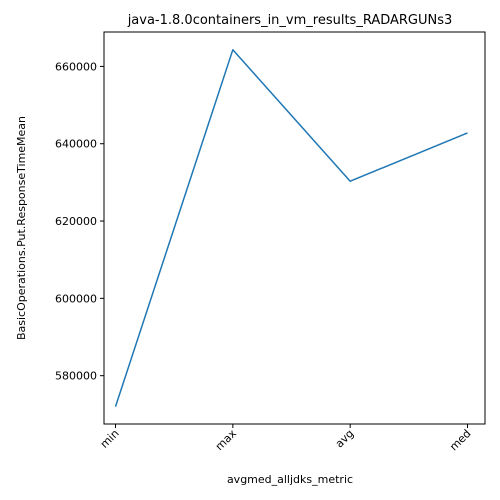 The width and height of the screenshot is (500, 500). I want to click on x-tick-label: max, so click(226, 440).